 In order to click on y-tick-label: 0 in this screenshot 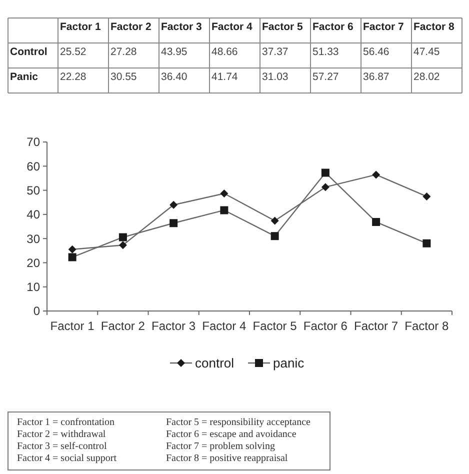, I will do `click(36, 311)`.